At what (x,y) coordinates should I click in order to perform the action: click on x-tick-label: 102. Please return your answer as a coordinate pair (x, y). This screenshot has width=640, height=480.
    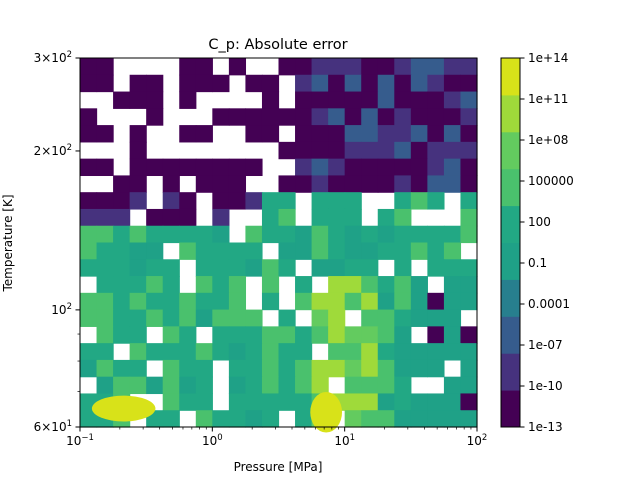
    Looking at the image, I should click on (477, 440).